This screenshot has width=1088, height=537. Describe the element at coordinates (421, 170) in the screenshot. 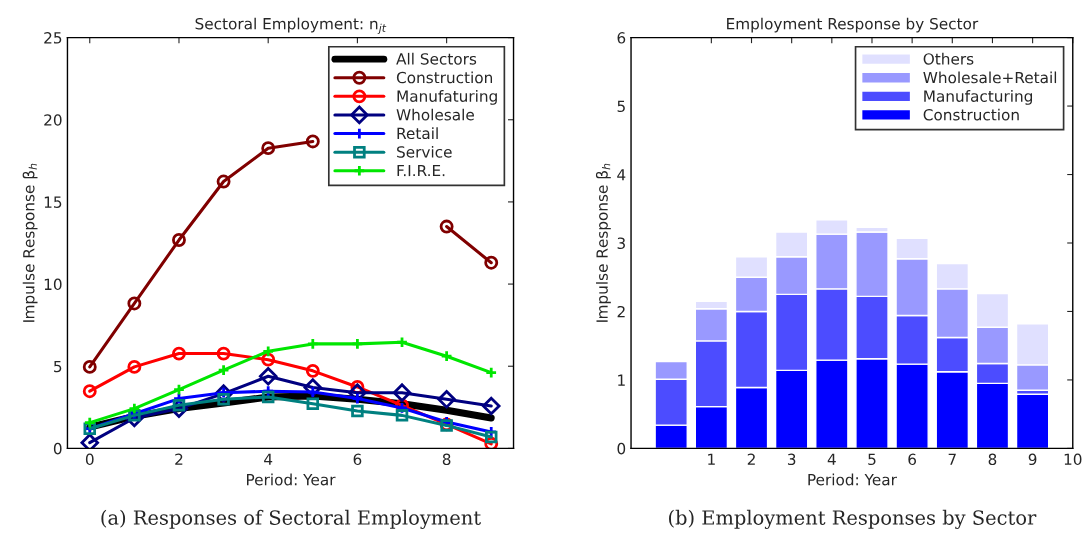

I see `legend-label: F.I.R.E.` at that location.